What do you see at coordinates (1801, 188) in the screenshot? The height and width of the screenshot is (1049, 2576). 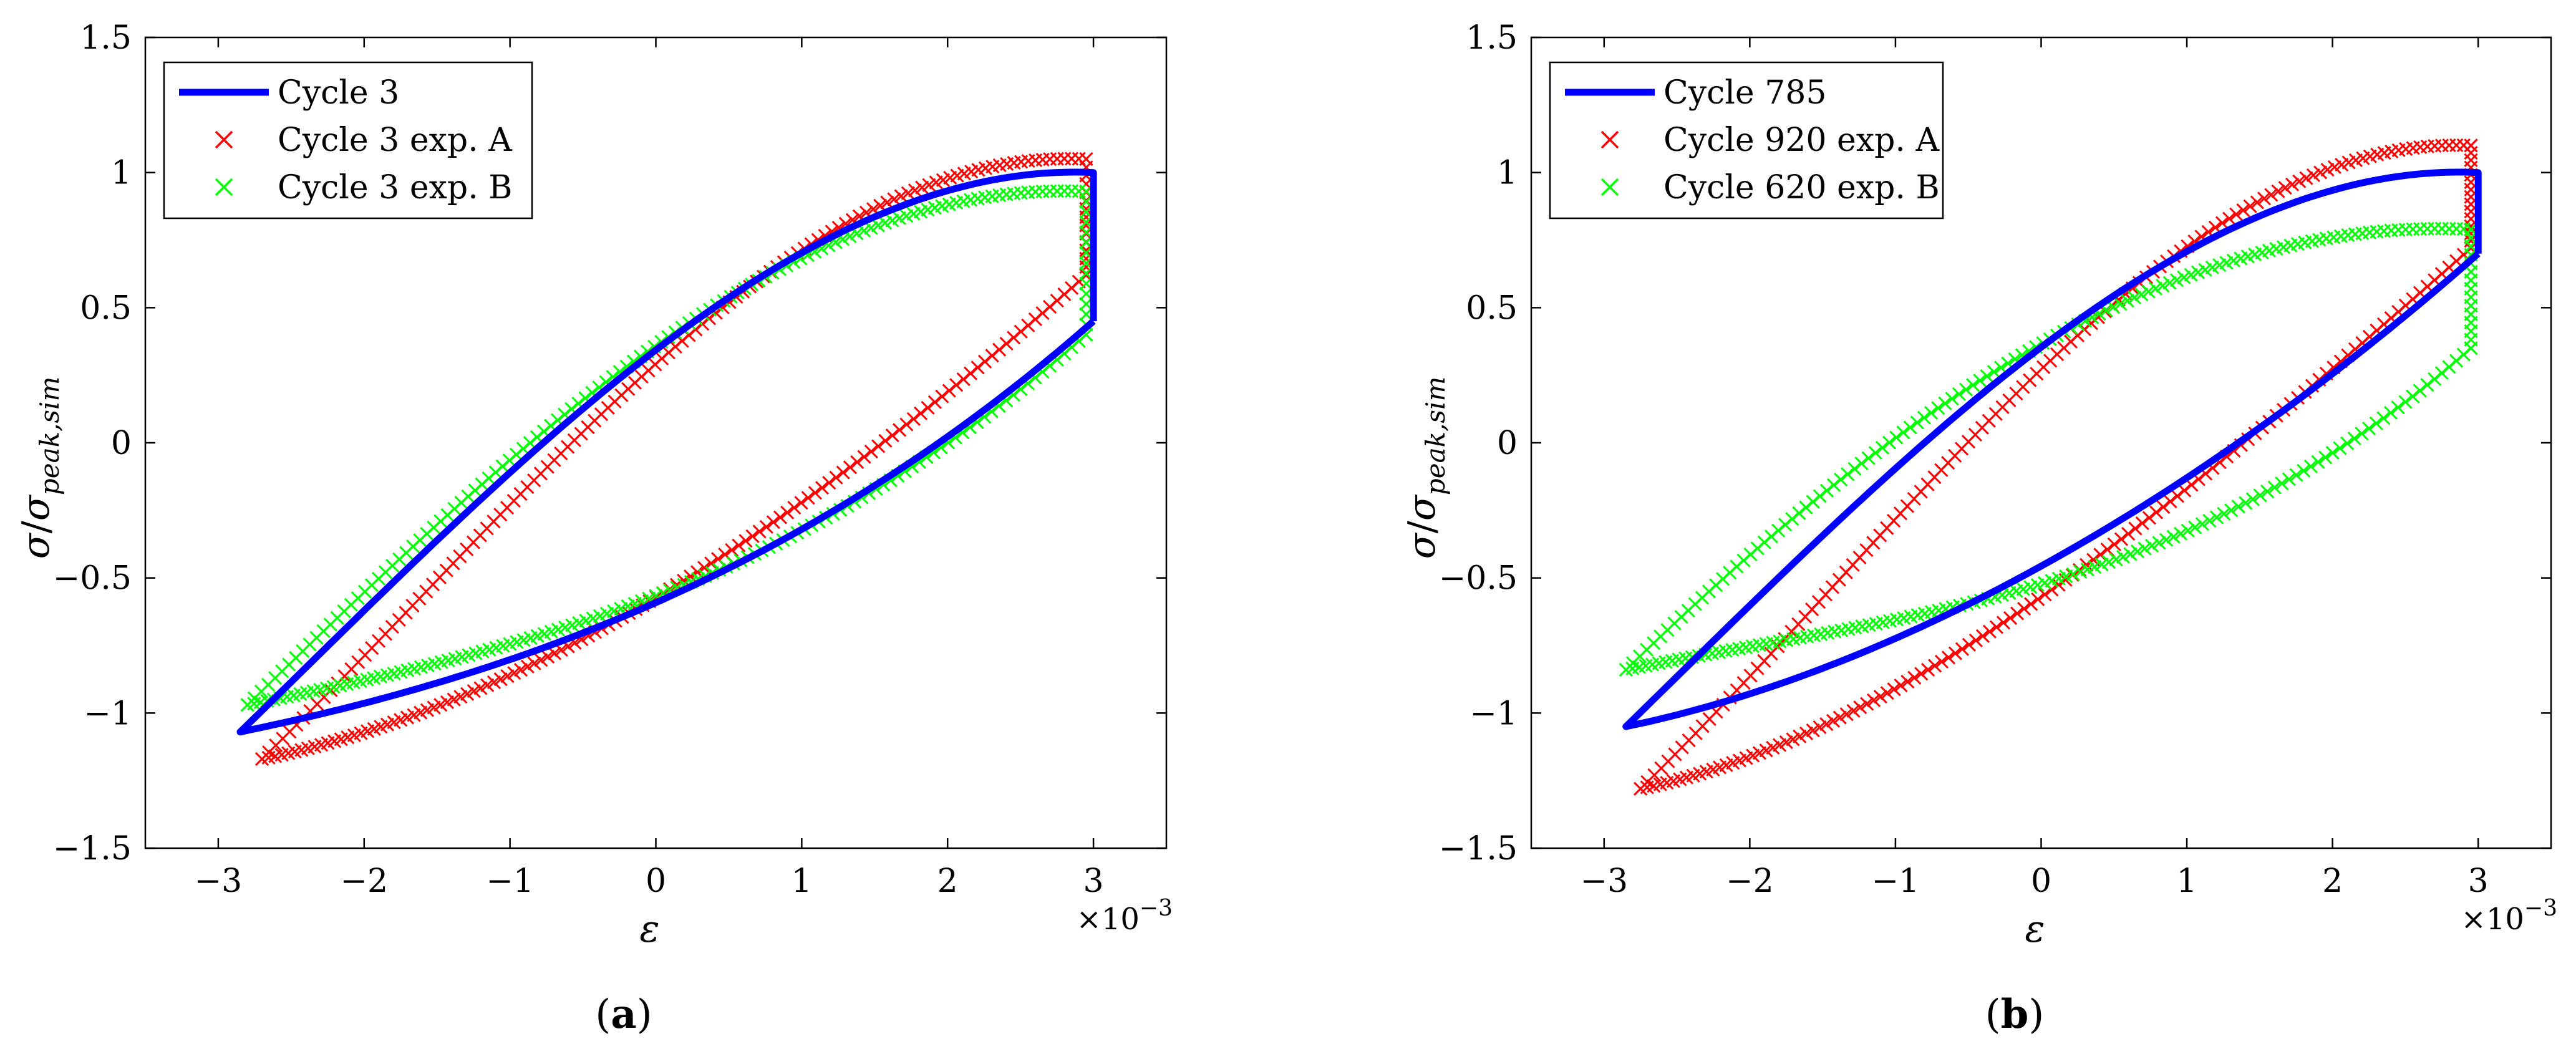 I see `legend-label: Cycle 620 exp. B` at bounding box center [1801, 188].